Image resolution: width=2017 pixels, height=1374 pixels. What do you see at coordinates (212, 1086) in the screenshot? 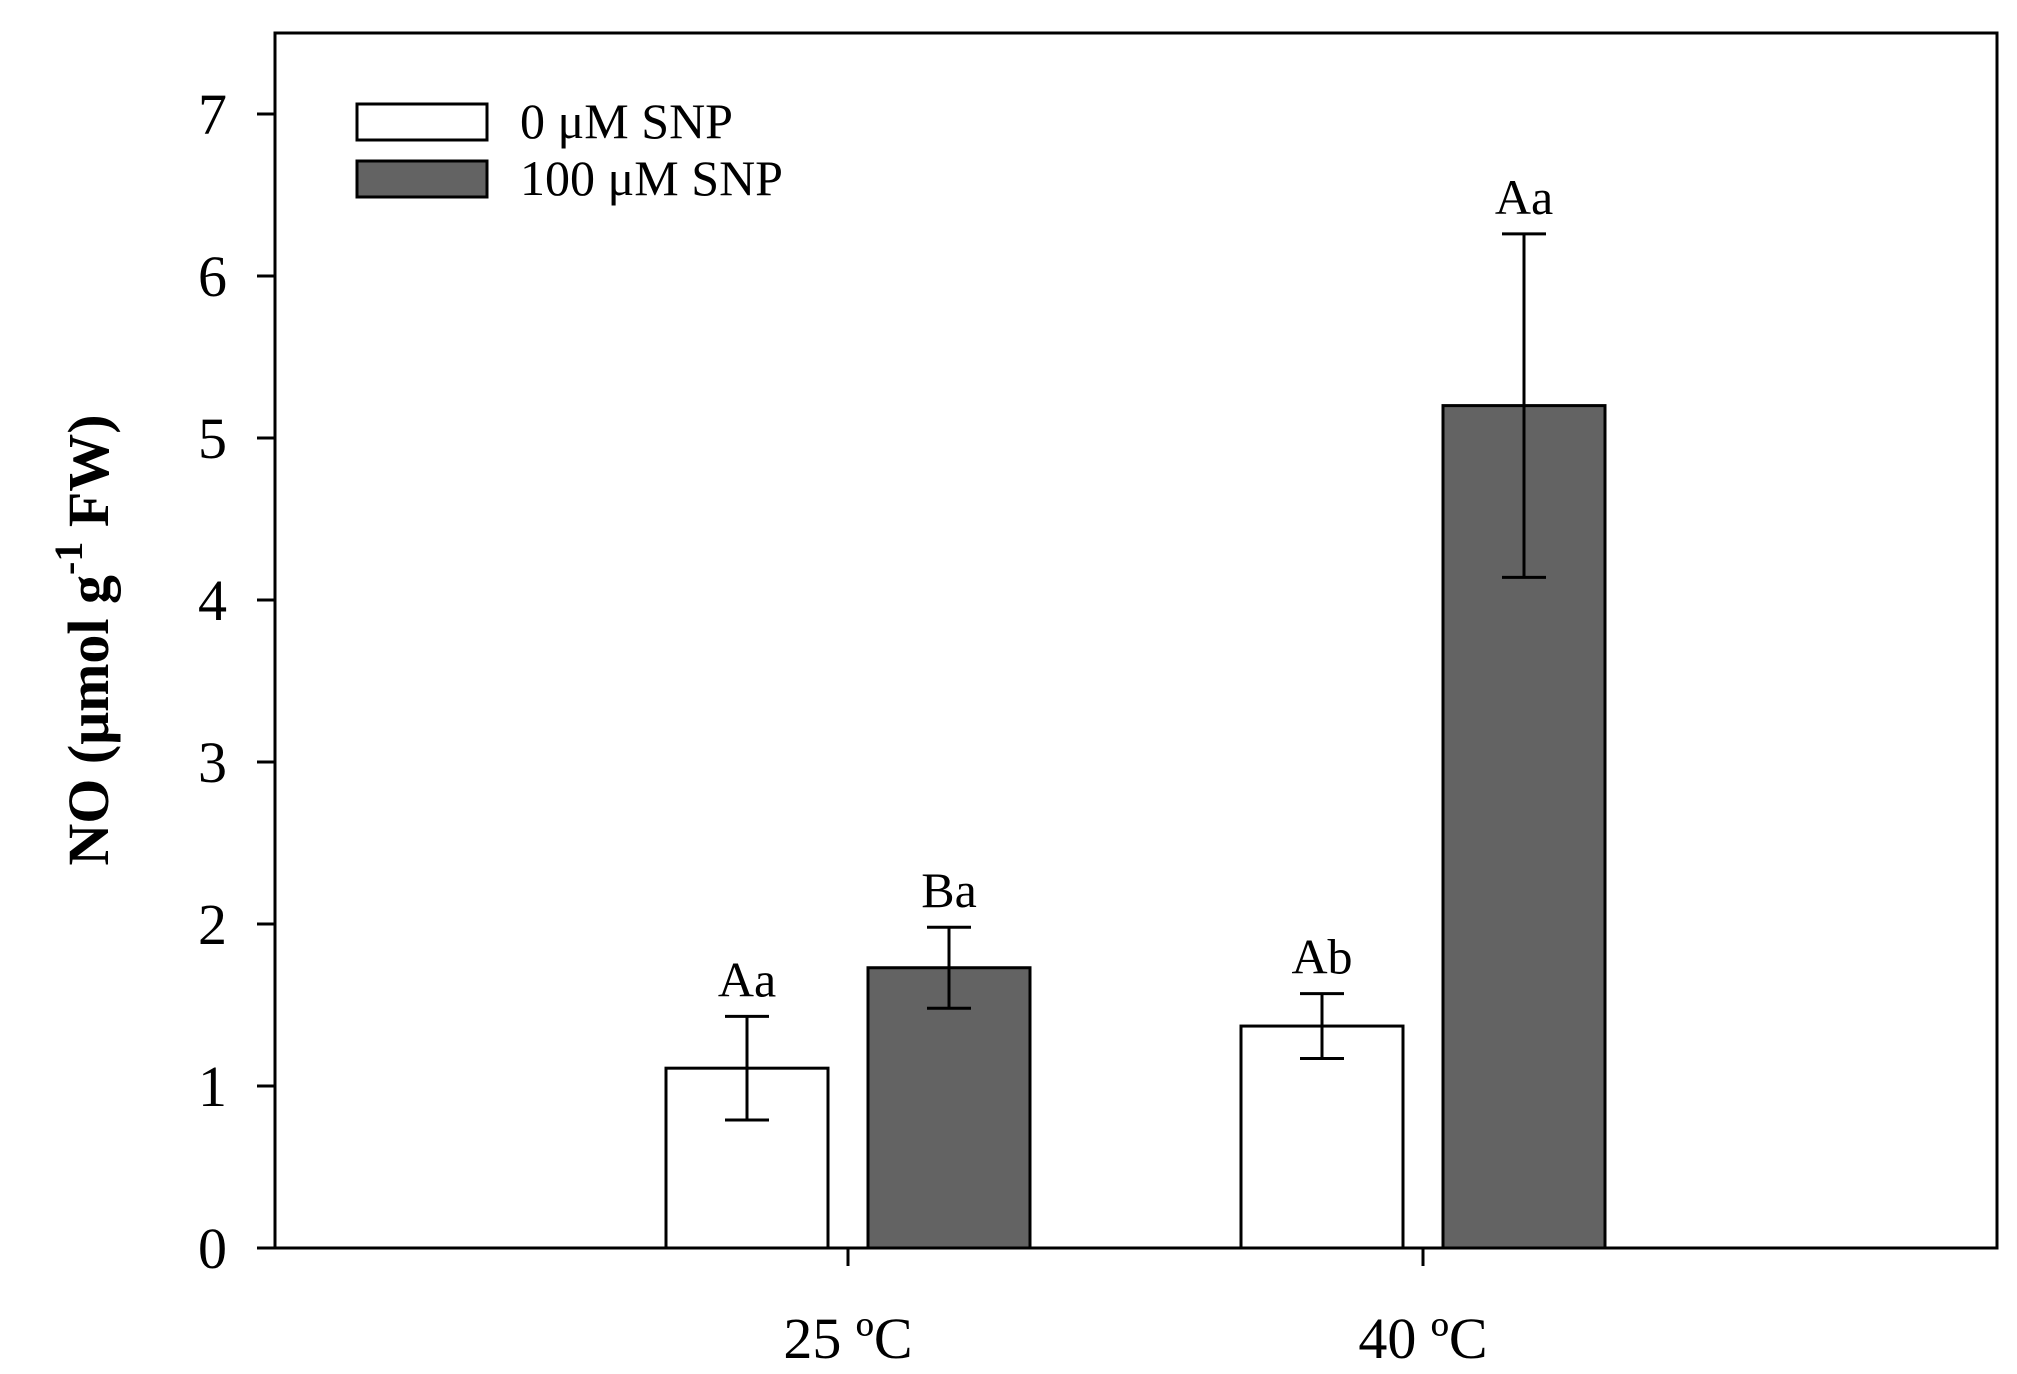
I see `y-tick-label: 1` at bounding box center [212, 1086].